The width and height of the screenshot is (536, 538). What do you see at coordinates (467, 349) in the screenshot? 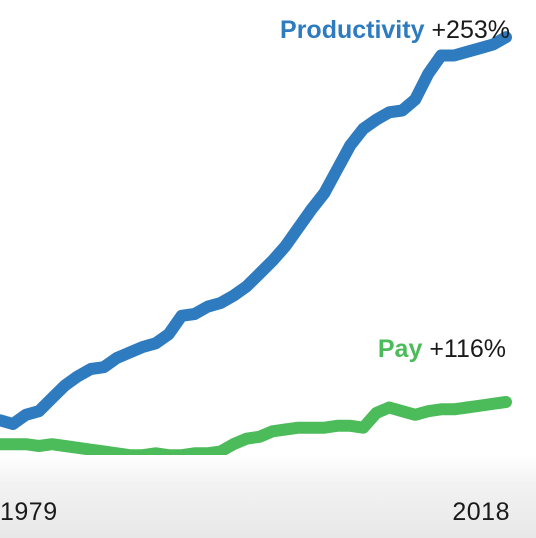
I see `pay-change: +116%` at bounding box center [467, 349].